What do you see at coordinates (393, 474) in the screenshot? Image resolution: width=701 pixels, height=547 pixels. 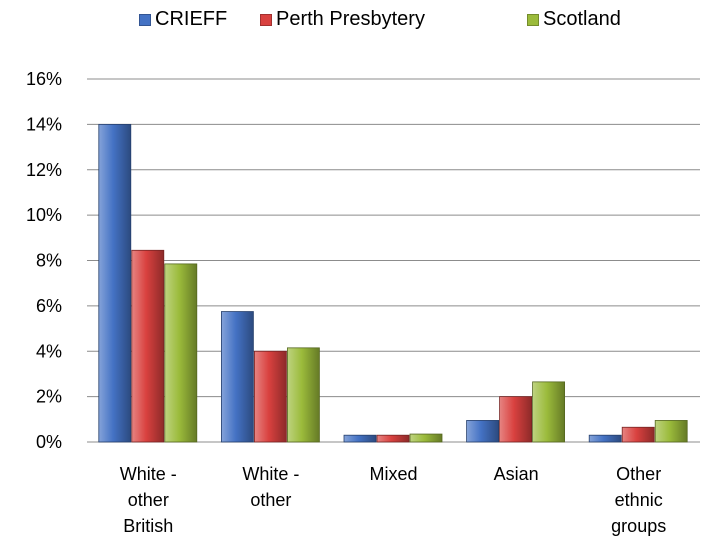 I see `x-category-label: Mixed` at bounding box center [393, 474].